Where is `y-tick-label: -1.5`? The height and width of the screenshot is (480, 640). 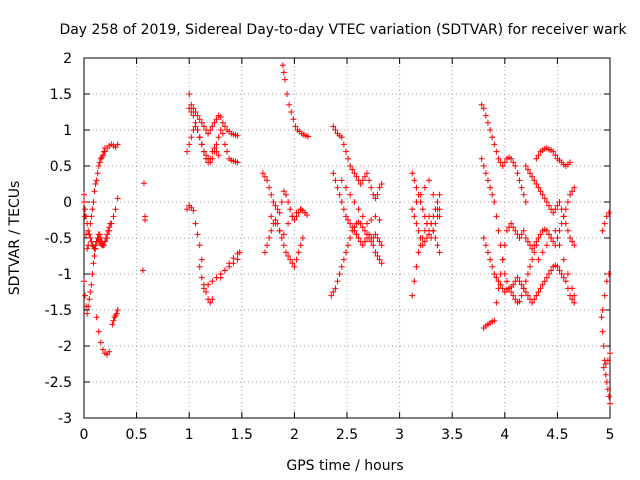 y-tick-label: -1.5 is located at coordinates (58, 311).